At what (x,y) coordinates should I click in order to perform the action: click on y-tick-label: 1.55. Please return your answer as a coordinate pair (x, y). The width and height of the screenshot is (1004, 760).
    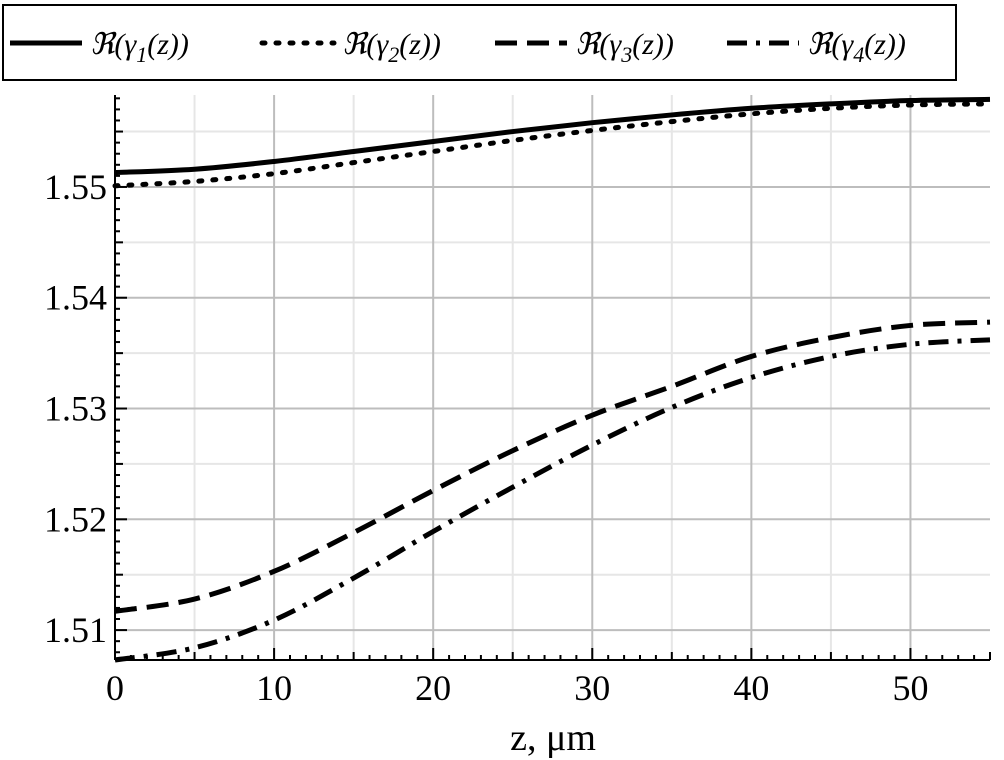
    Looking at the image, I should click on (75, 187).